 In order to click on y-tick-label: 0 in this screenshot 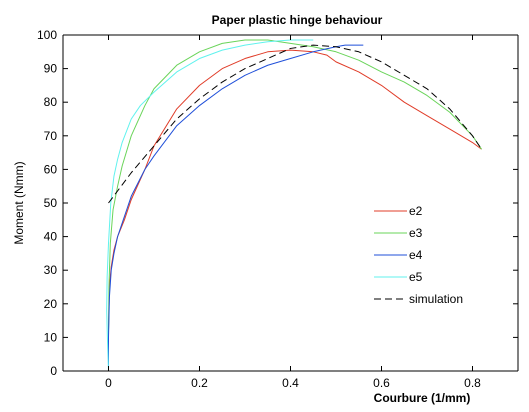, I will do `click(53, 371)`.